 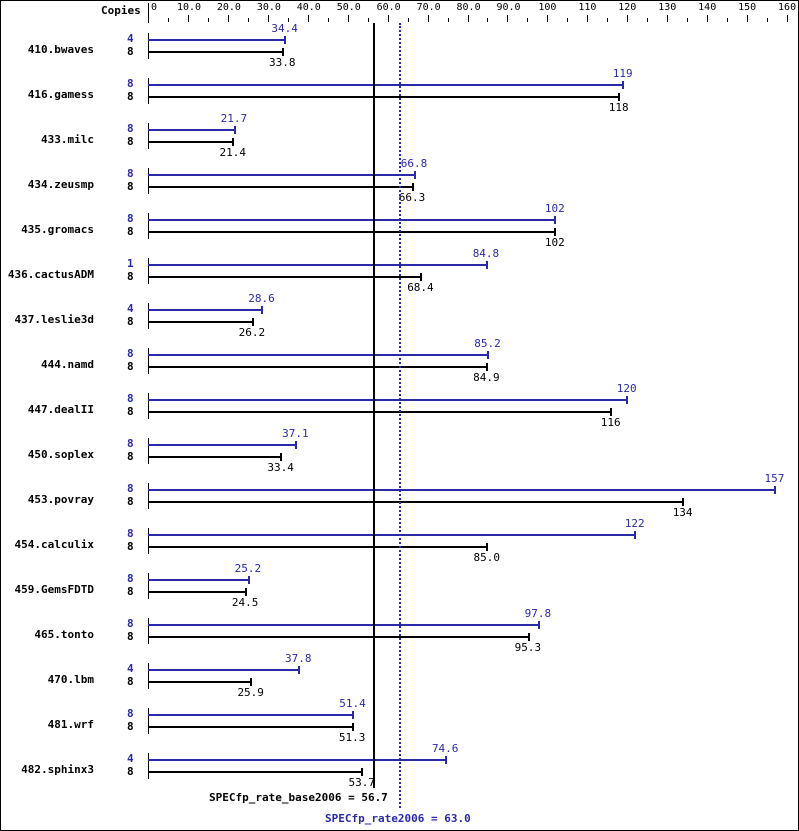 What do you see at coordinates (50, 274) in the screenshot?
I see `benchmark-label: 436.cactusADM` at bounding box center [50, 274].